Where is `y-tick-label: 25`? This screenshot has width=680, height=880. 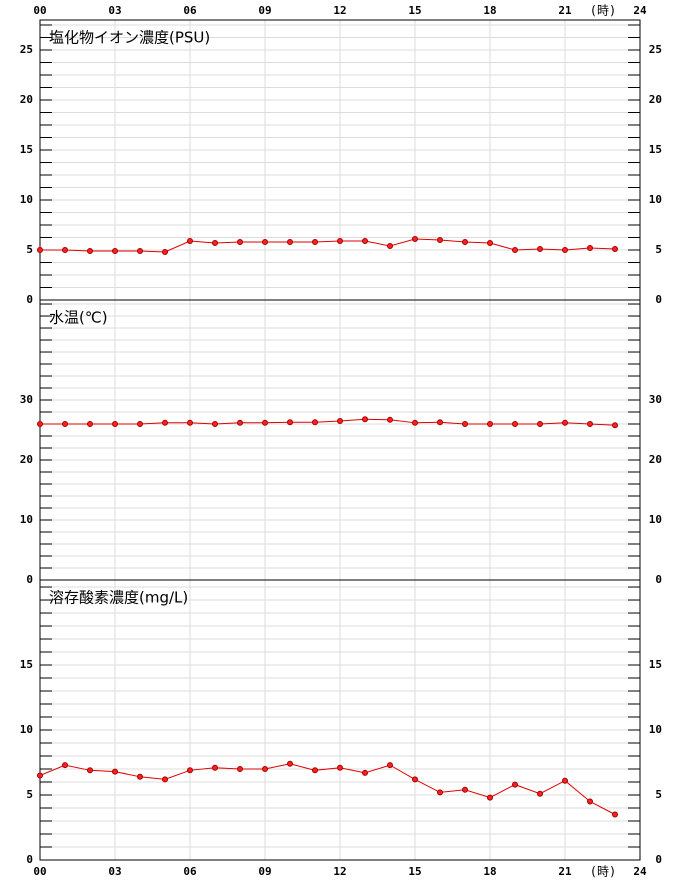 y-tick-label: 25 is located at coordinates (26, 49).